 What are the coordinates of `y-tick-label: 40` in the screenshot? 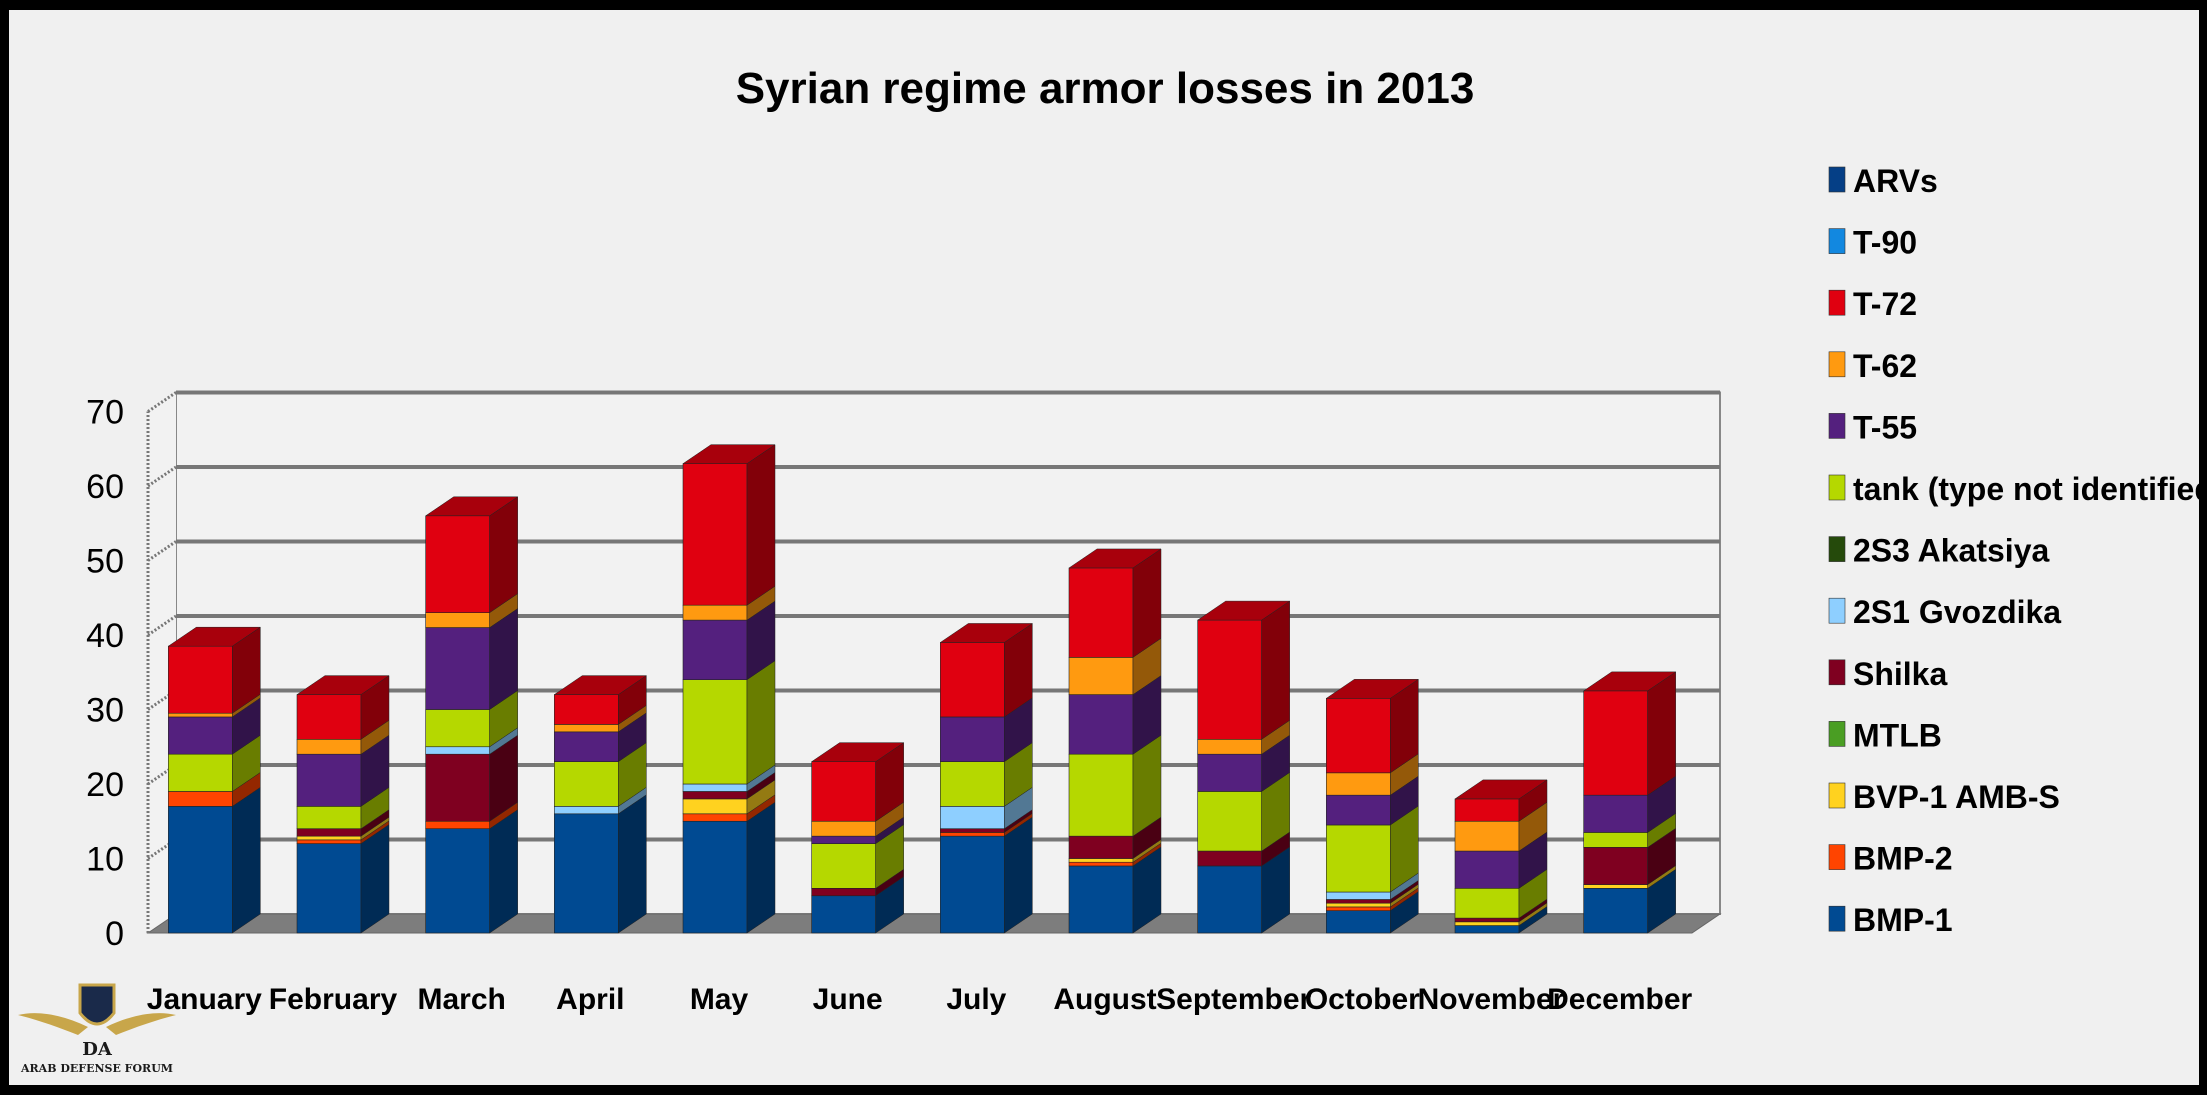 It's located at (105, 636).